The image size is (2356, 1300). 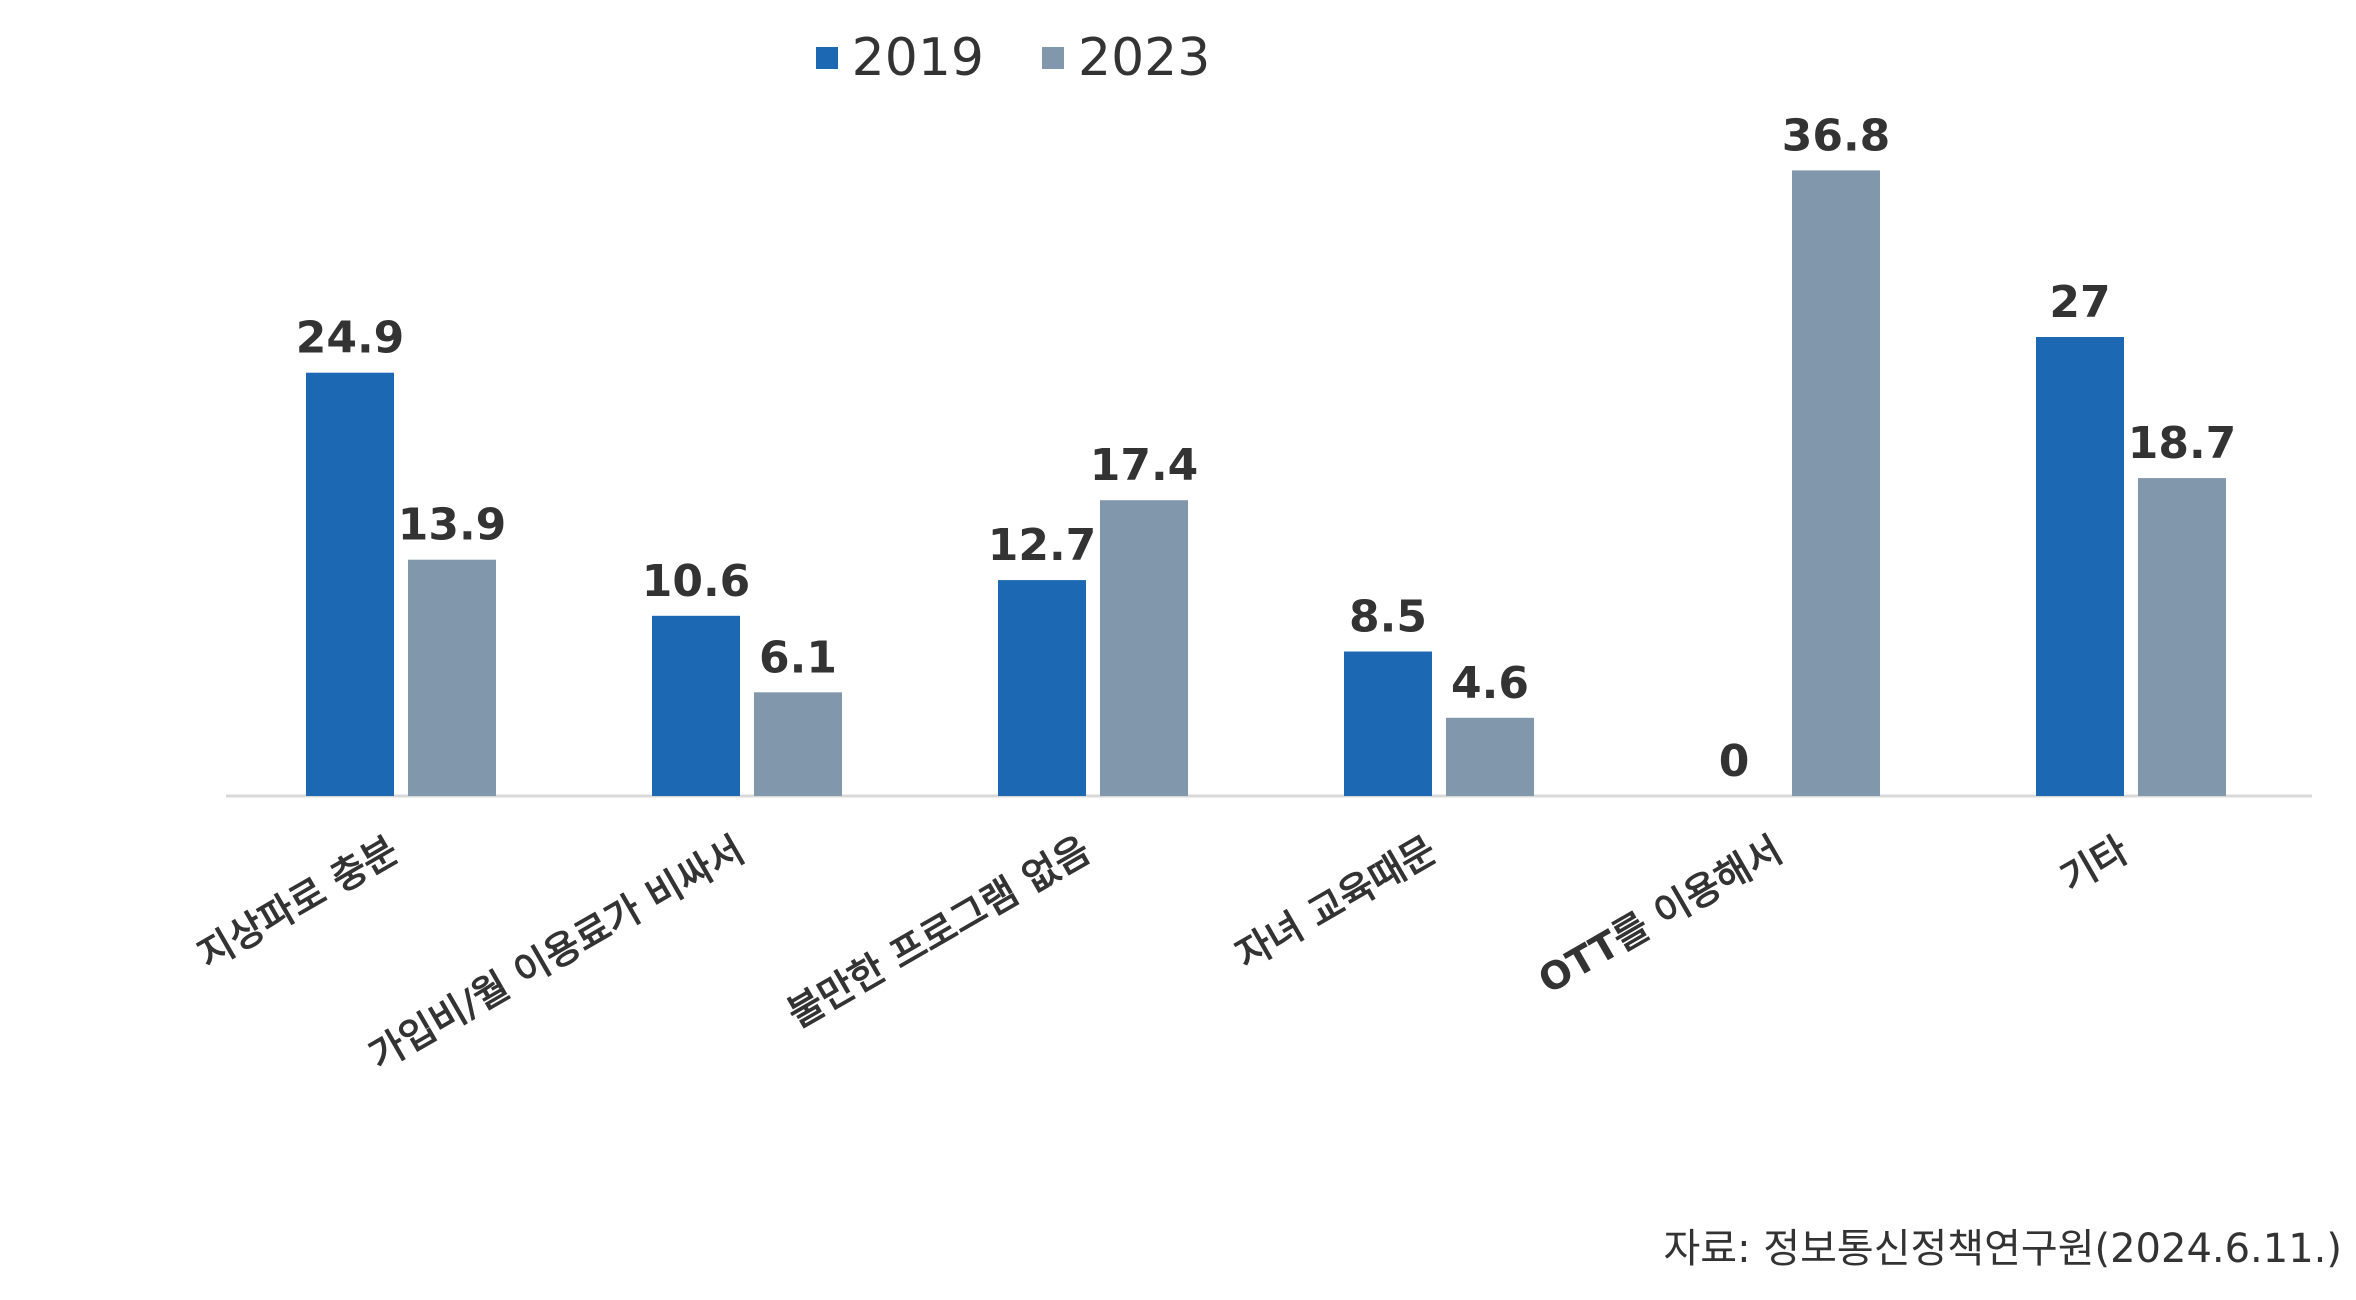 What do you see at coordinates (938, 932) in the screenshot?
I see `category-label-2: 불만한 프로그램 없음` at bounding box center [938, 932].